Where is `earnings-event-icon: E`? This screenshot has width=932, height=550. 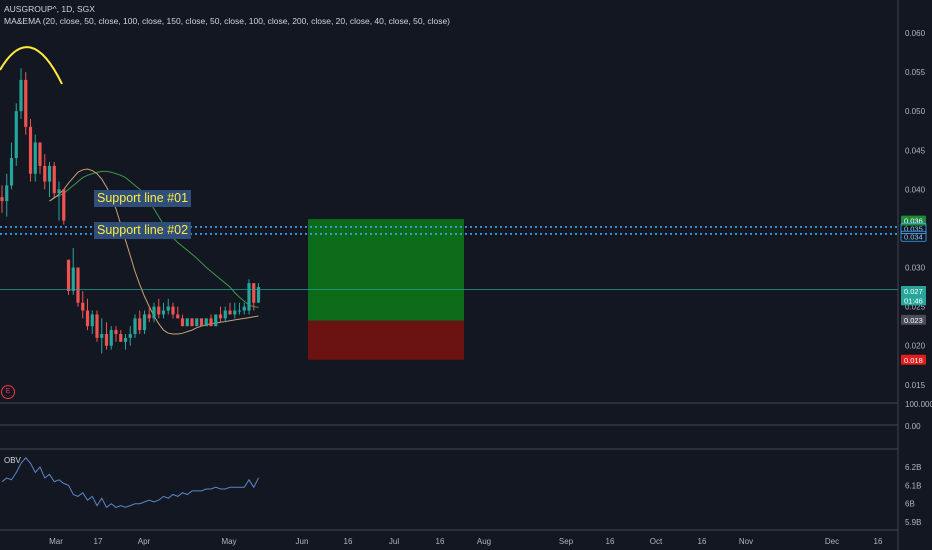 earnings-event-icon: E is located at coordinates (8, 392).